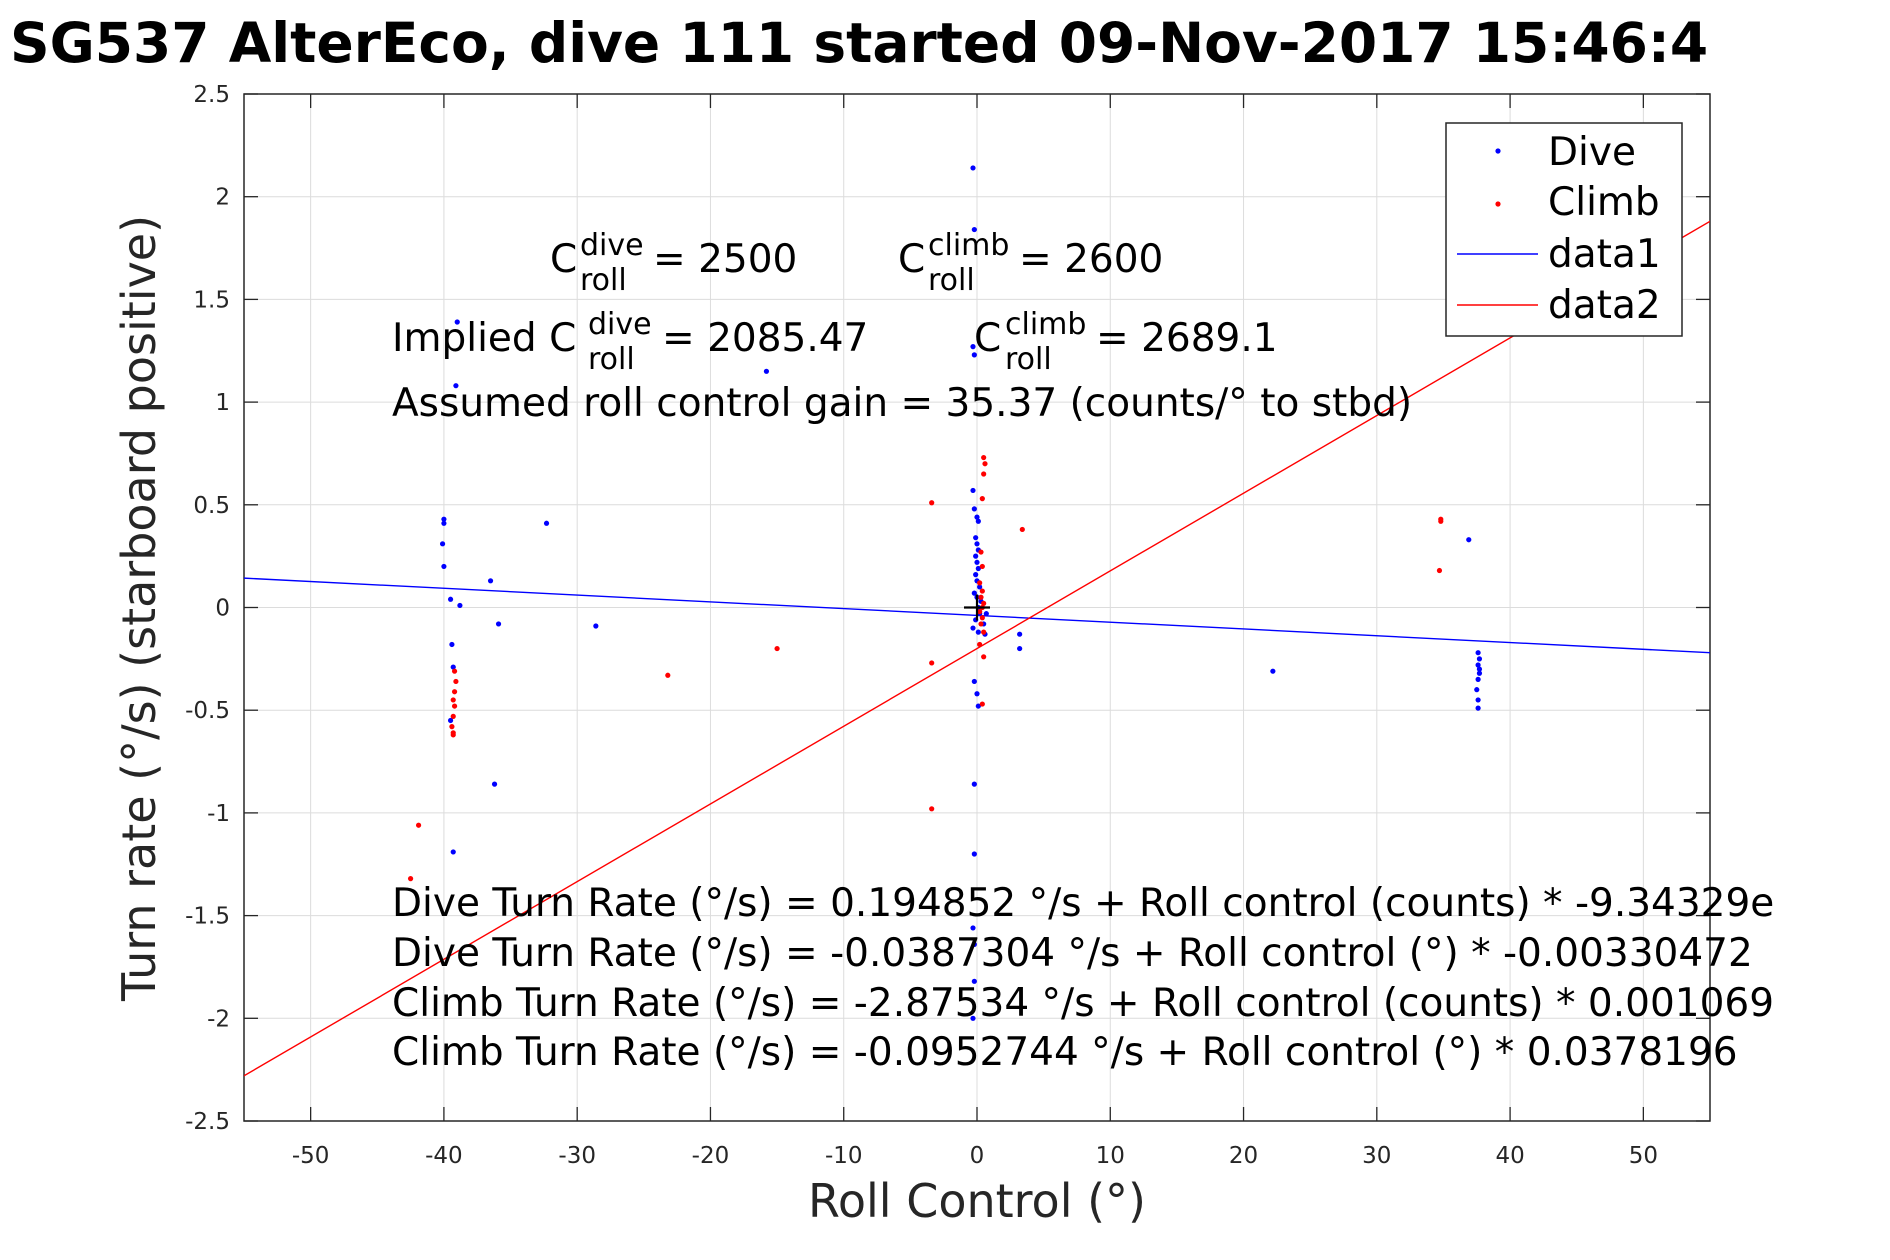 Image resolution: width=1890 pixels, height=1260 pixels. I want to click on origin-marker, so click(977, 607).